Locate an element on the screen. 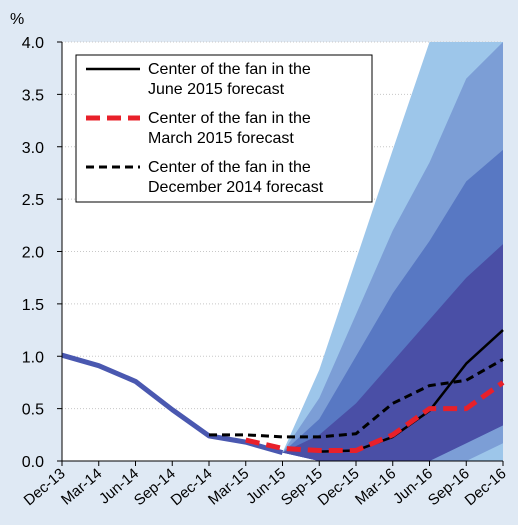 This screenshot has height=525, width=518. y-tick-label: 1.0 is located at coordinates (33, 357).